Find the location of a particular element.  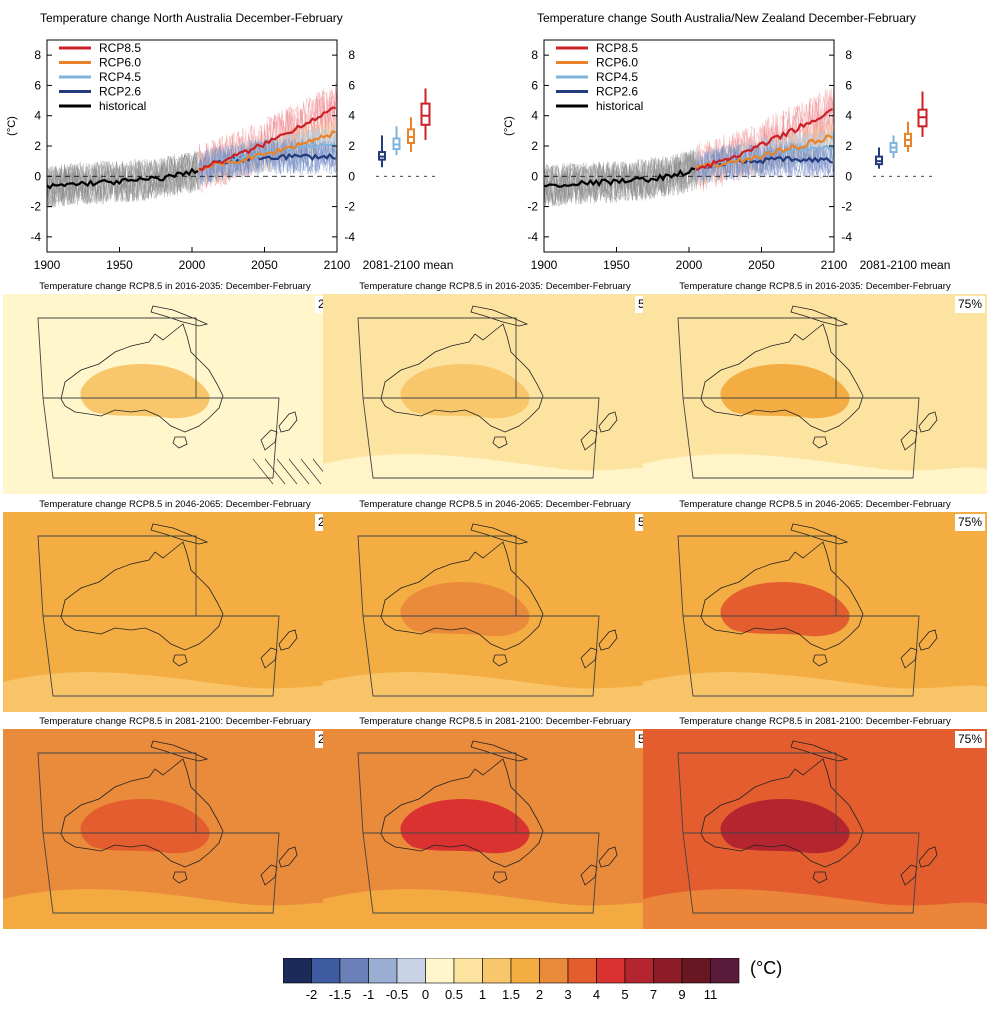

colorbar-tick-label: 2 is located at coordinates (539, 994).